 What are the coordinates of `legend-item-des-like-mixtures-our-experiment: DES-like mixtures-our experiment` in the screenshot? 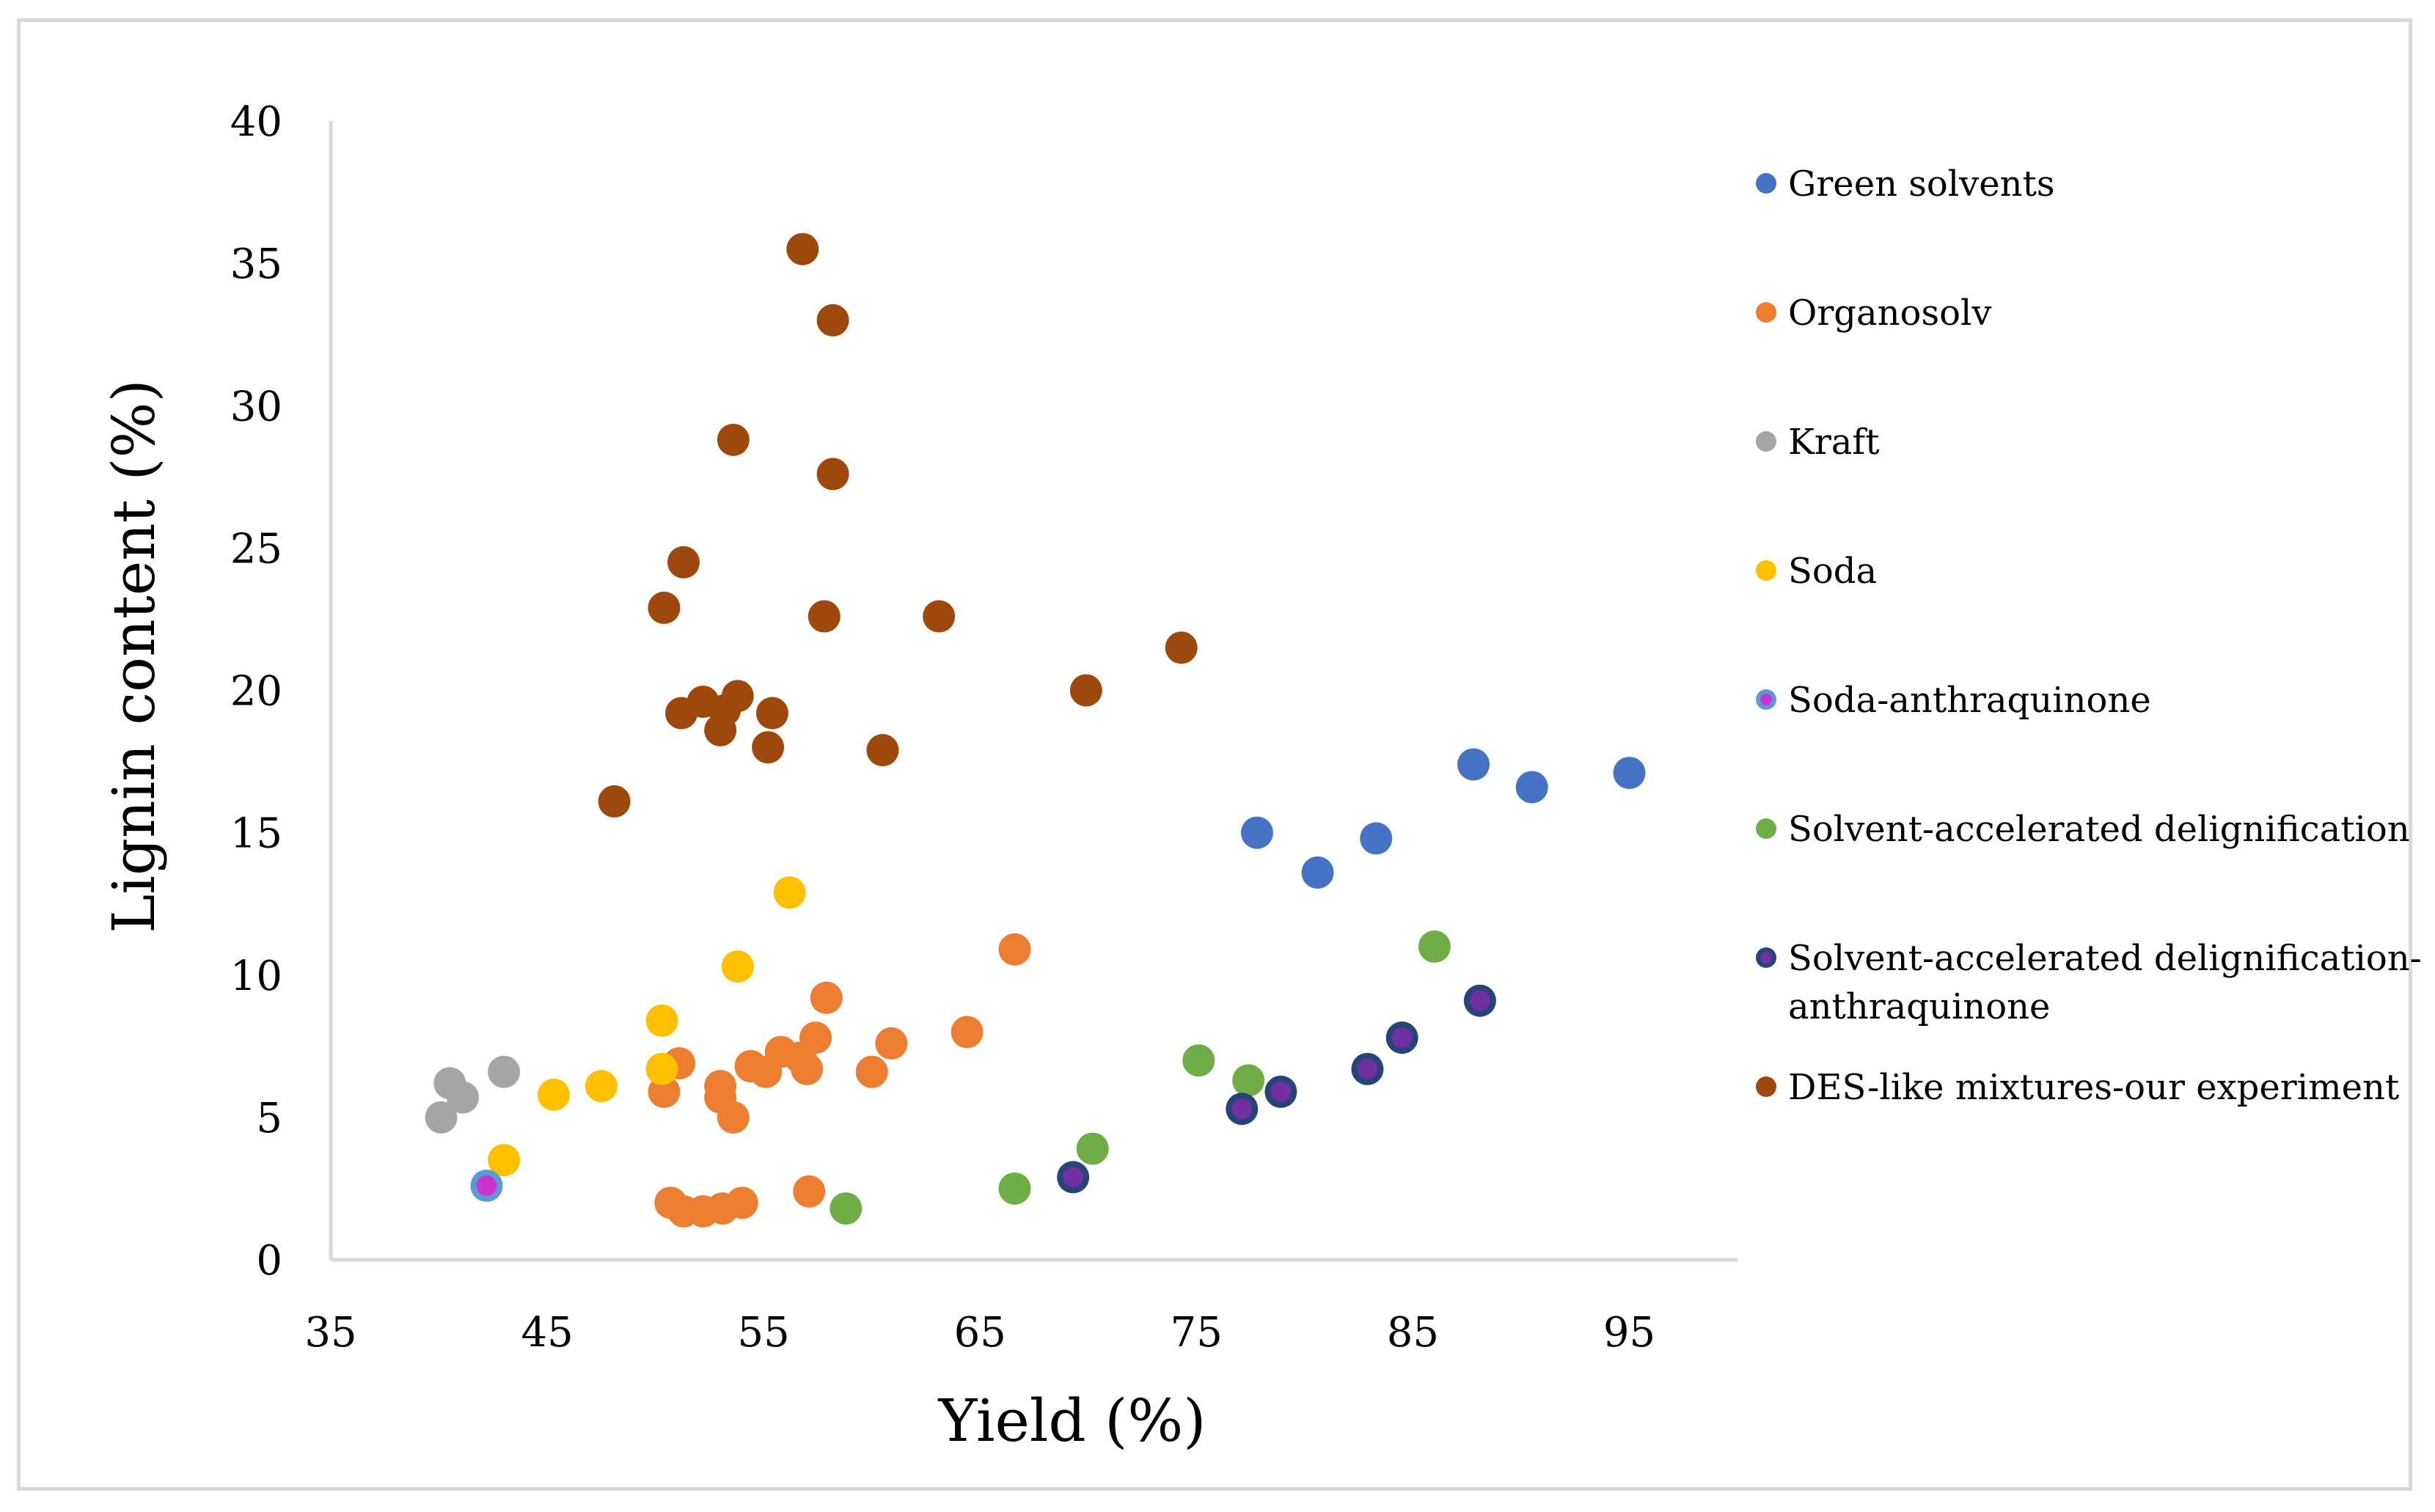 It's located at (2077, 1087).